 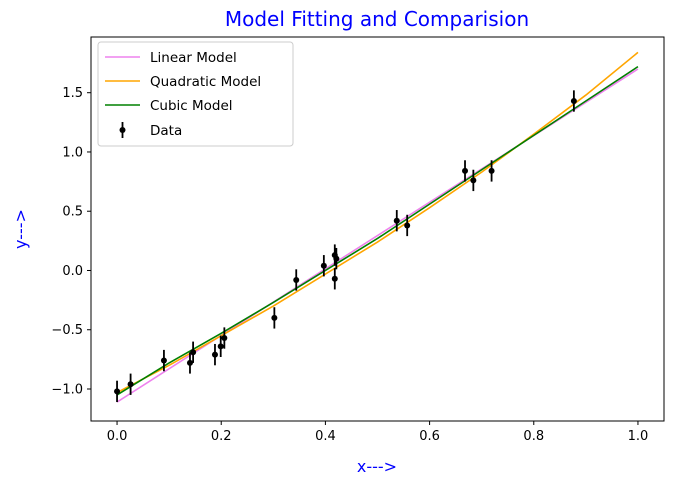 I want to click on y-tick-label: −1.0, so click(x=67, y=390).